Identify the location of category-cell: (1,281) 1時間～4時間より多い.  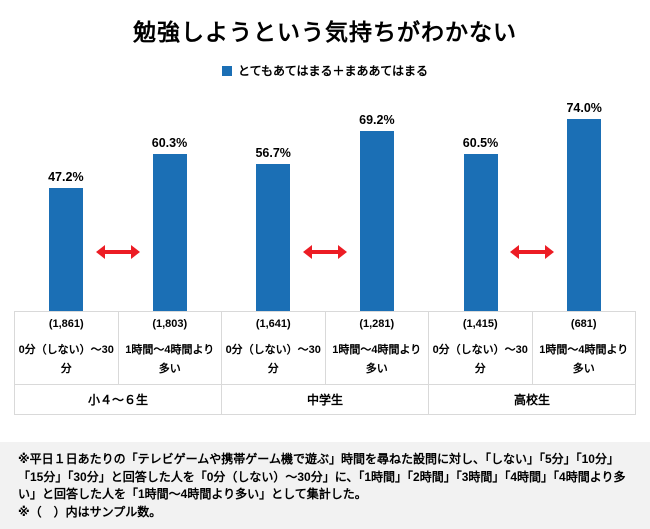
(377, 348).